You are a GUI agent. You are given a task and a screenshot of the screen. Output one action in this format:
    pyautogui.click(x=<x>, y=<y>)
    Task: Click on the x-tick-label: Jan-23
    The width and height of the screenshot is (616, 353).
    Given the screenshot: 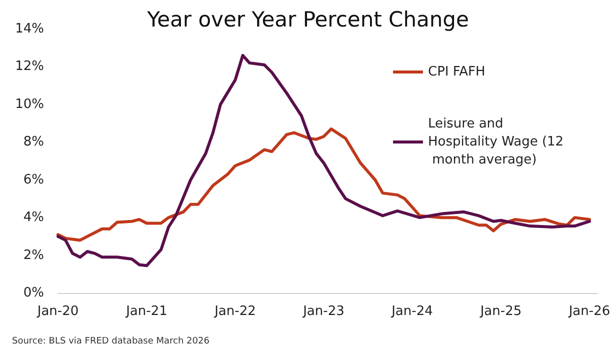 What is the action you would take?
    pyautogui.click(x=323, y=311)
    